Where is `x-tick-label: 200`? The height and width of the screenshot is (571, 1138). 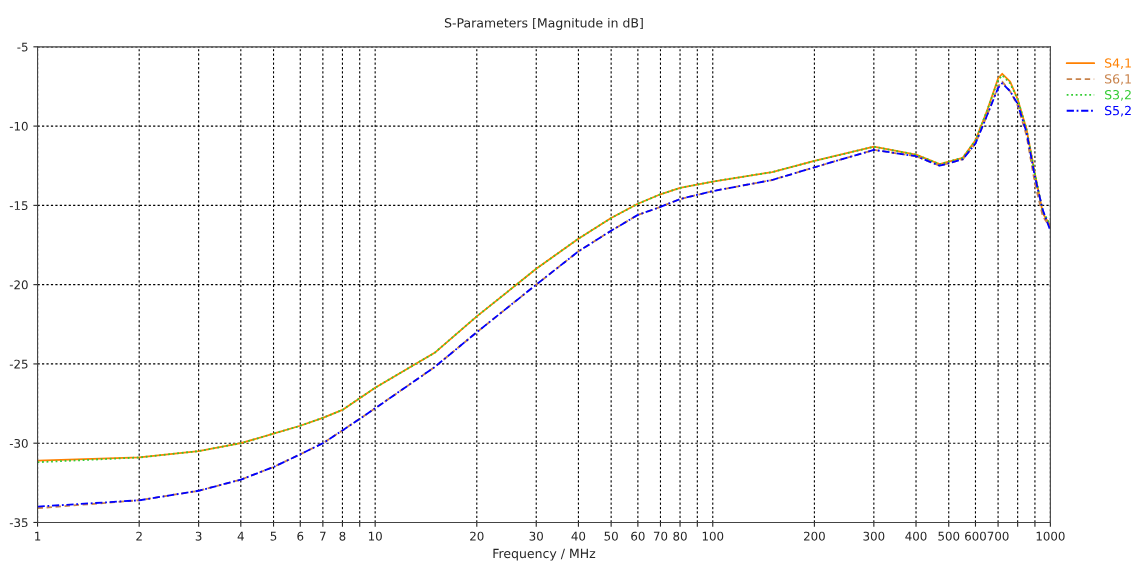 x-tick-label: 200 is located at coordinates (814, 536).